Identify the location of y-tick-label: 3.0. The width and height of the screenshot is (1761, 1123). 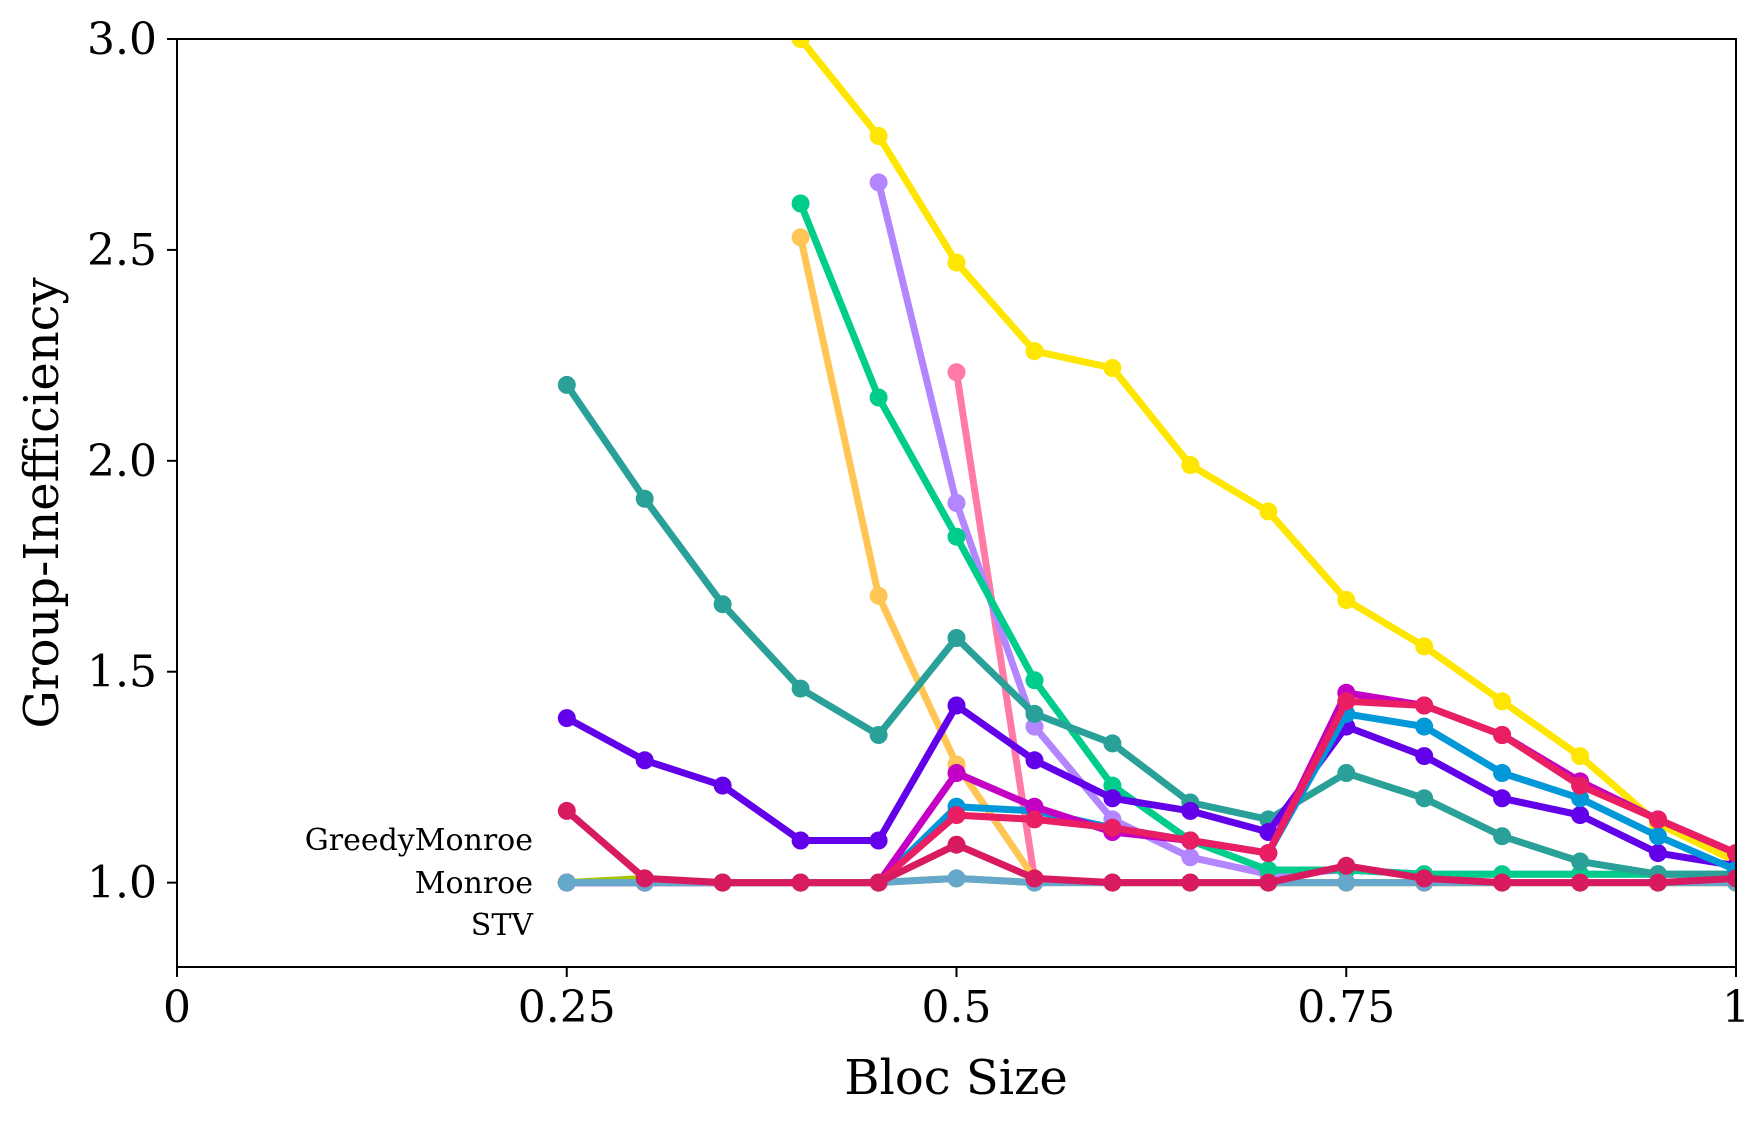
(122, 39).